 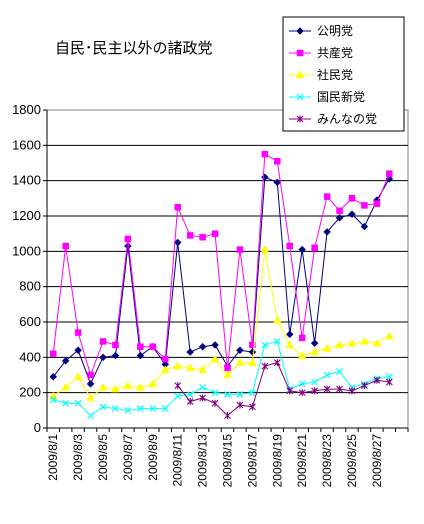 What do you see at coordinates (103, 457) in the screenshot?
I see `x-tick-label: 2009/8/5` at bounding box center [103, 457].